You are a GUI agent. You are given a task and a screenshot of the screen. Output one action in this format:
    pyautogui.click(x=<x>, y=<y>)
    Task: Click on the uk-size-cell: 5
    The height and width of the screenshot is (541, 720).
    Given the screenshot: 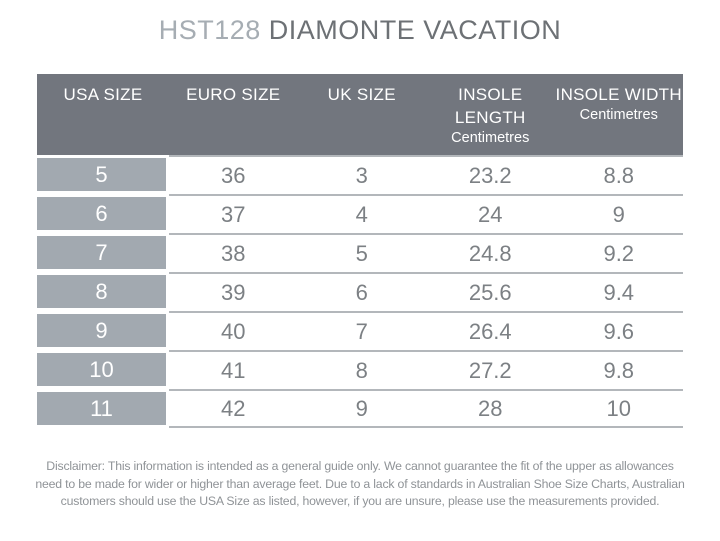 What is the action you would take?
    pyautogui.click(x=361, y=253)
    